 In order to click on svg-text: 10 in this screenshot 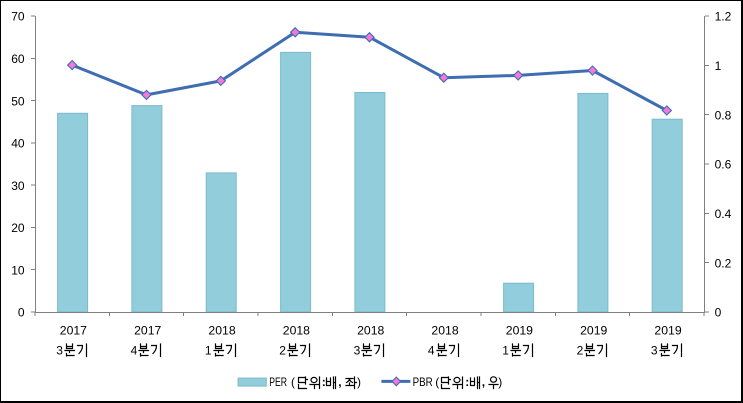, I will do `click(18, 270)`.